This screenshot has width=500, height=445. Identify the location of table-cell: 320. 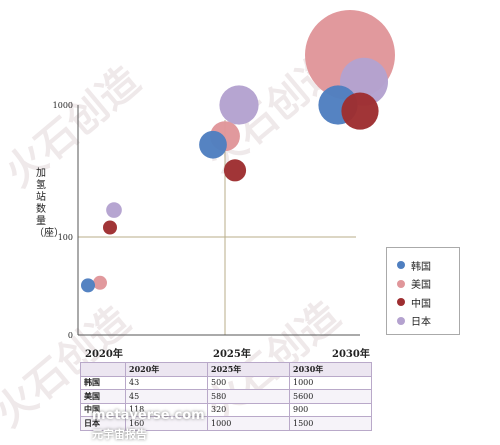
(248, 409).